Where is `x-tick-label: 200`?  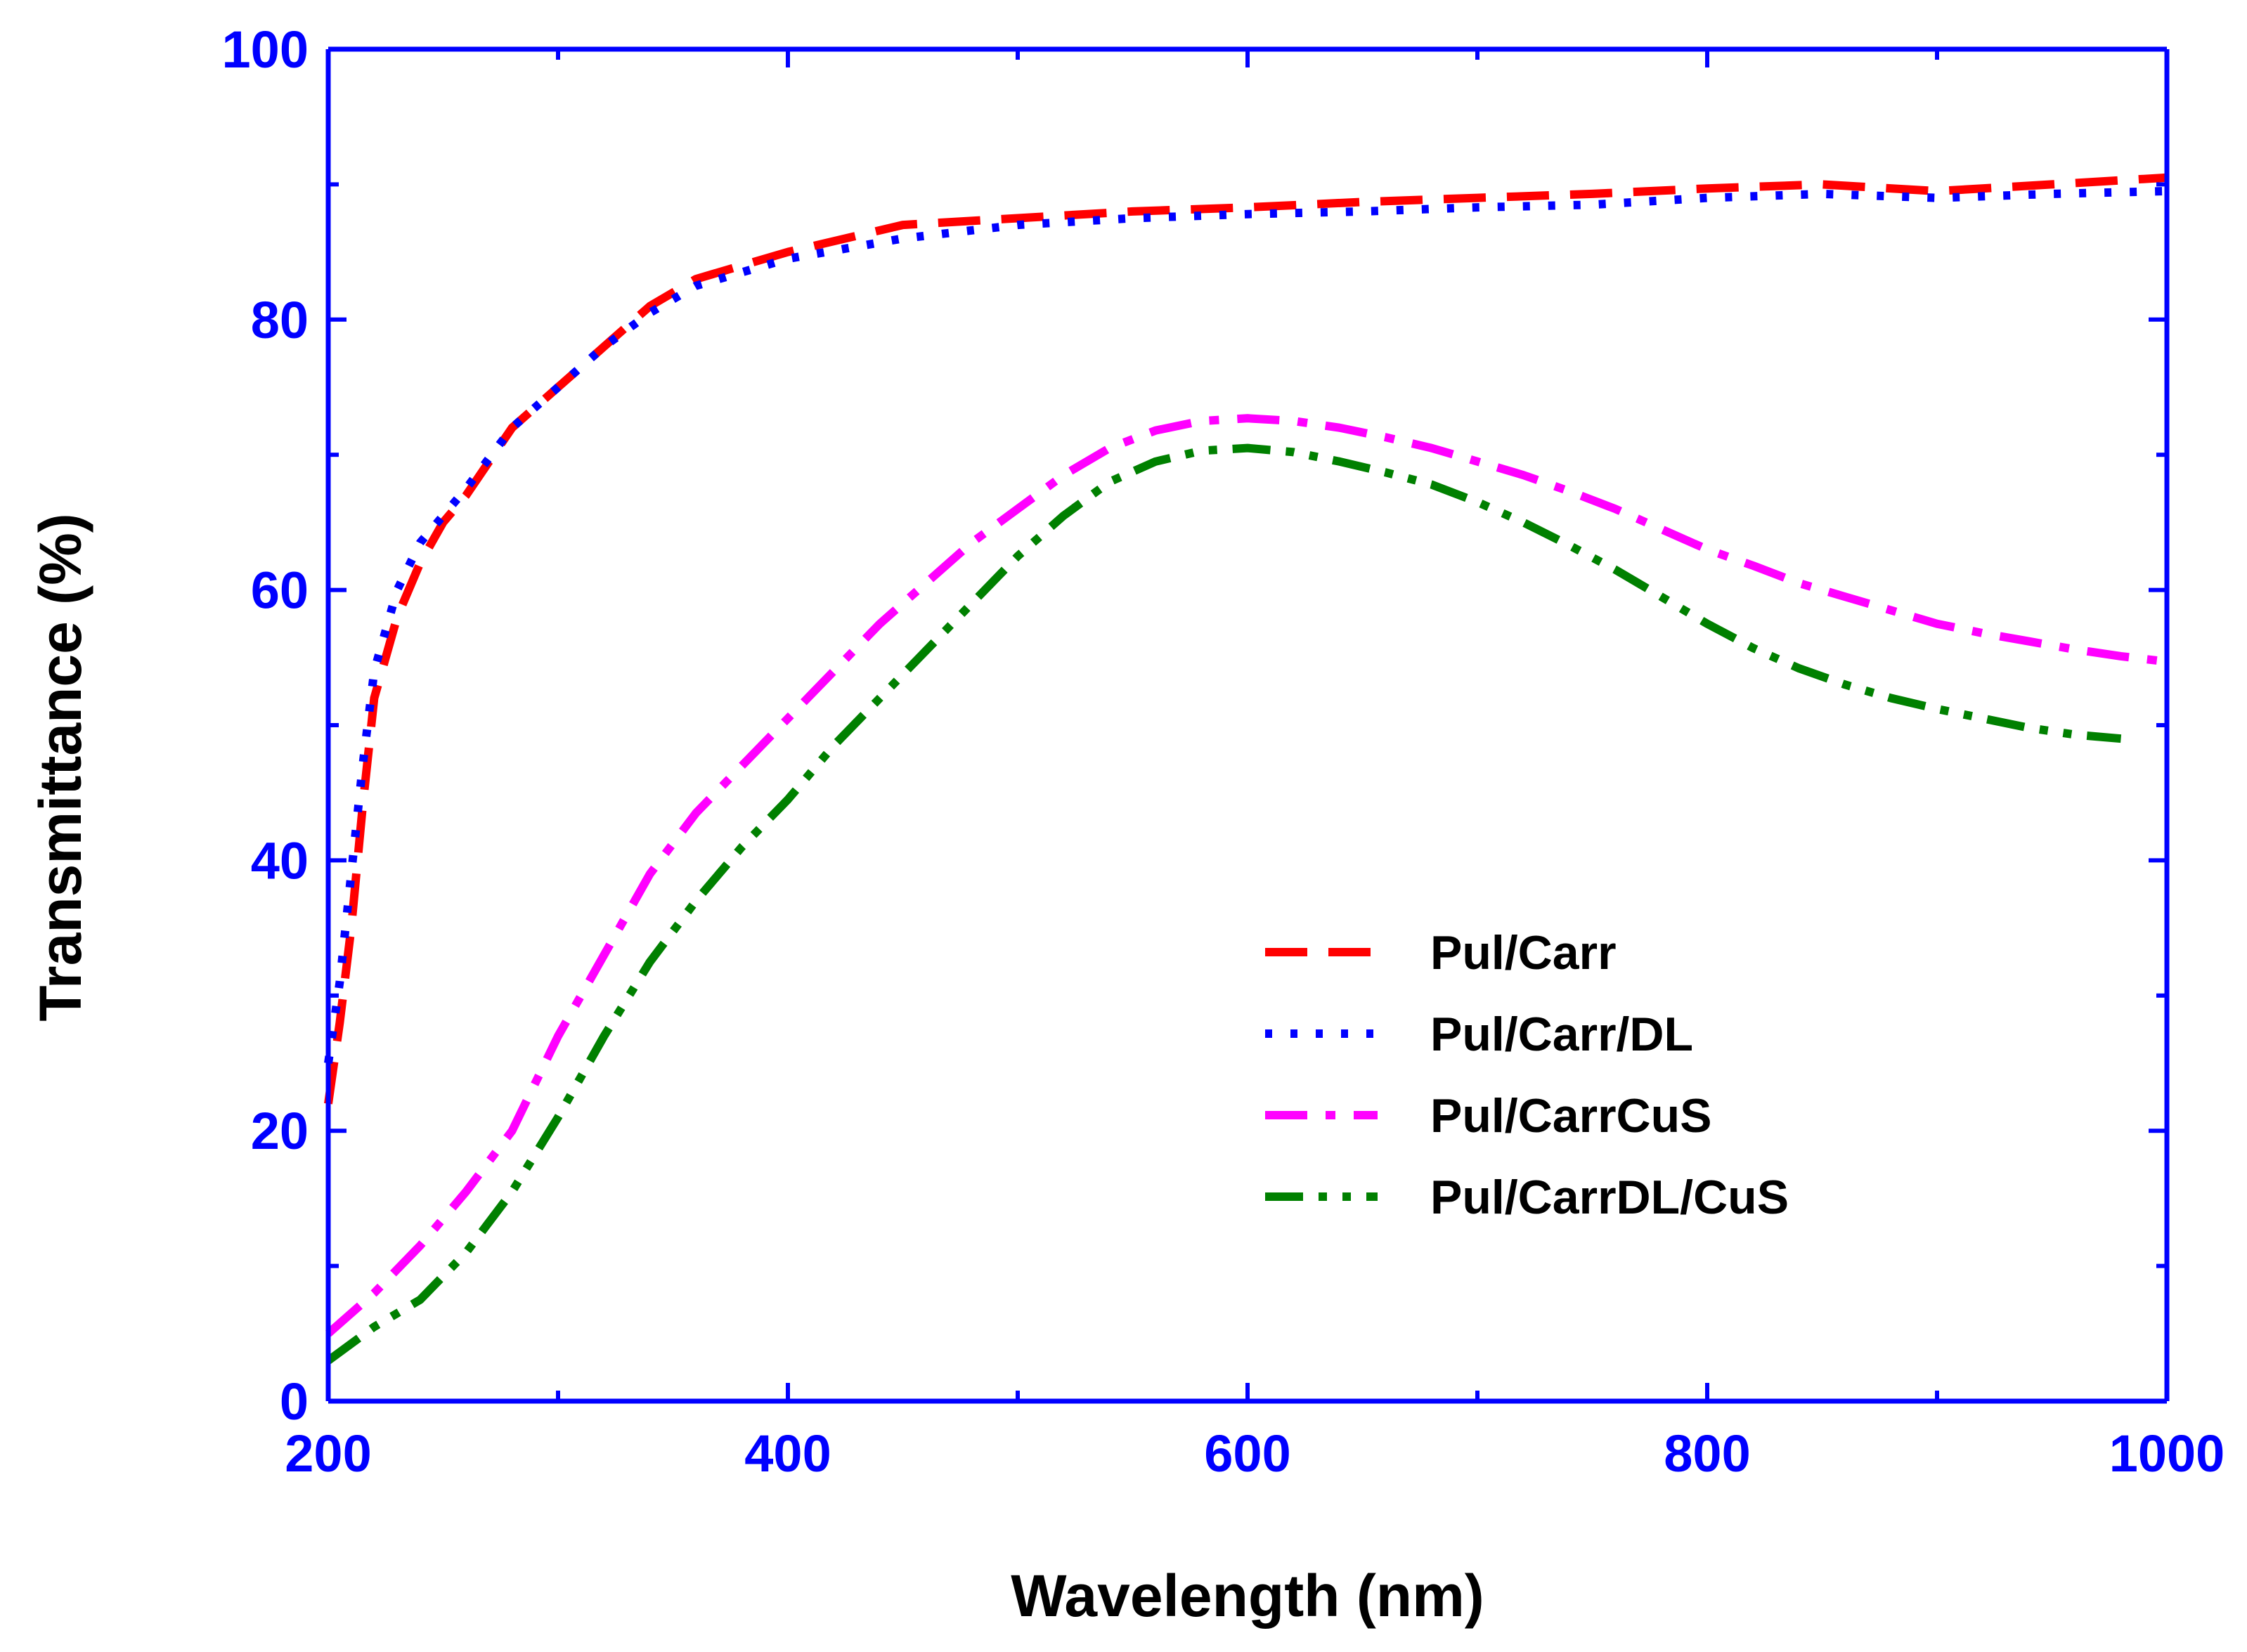 x-tick-label: 200 is located at coordinates (328, 1453).